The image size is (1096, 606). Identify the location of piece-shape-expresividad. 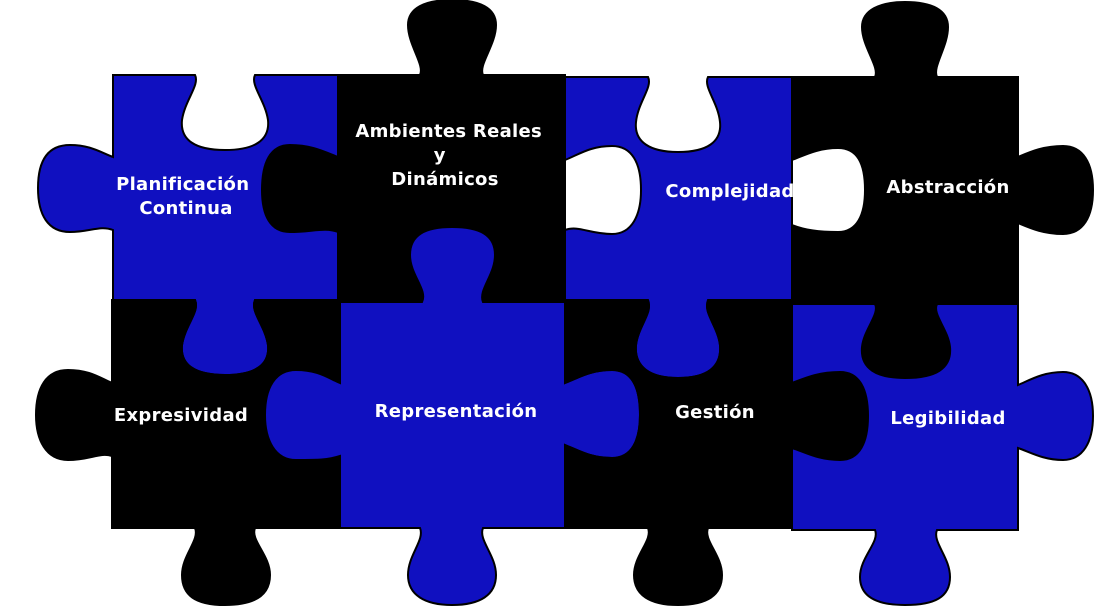
(187, 452).